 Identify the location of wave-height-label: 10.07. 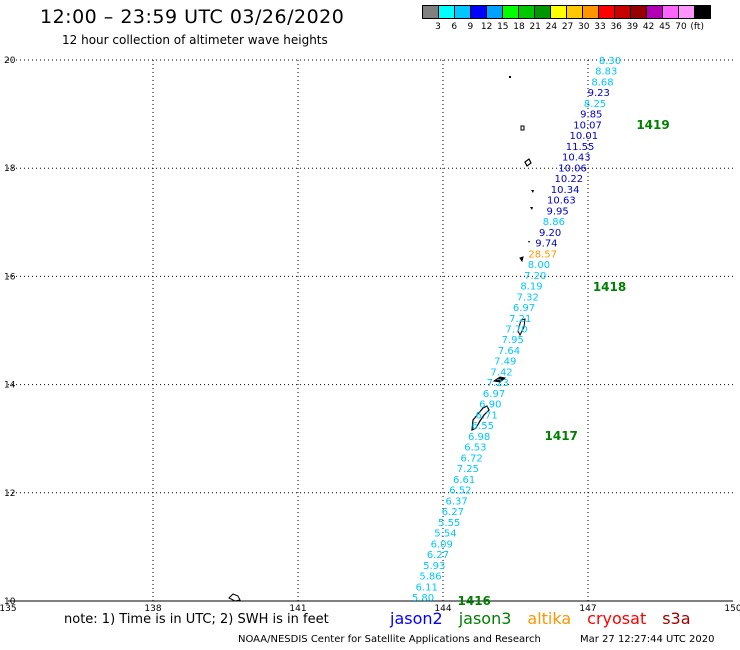
(587, 125).